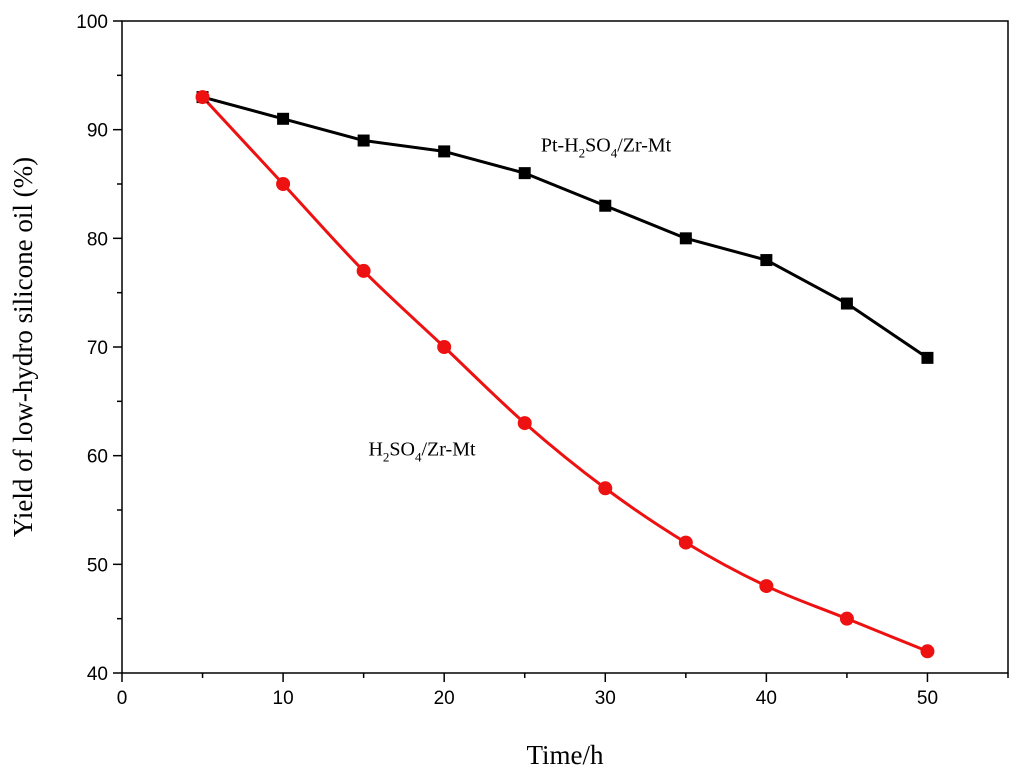 The width and height of the screenshot is (1011, 778). I want to click on series-label-h2so4-zr-mt: H2SO4/Zr-Mt, so click(422, 452).